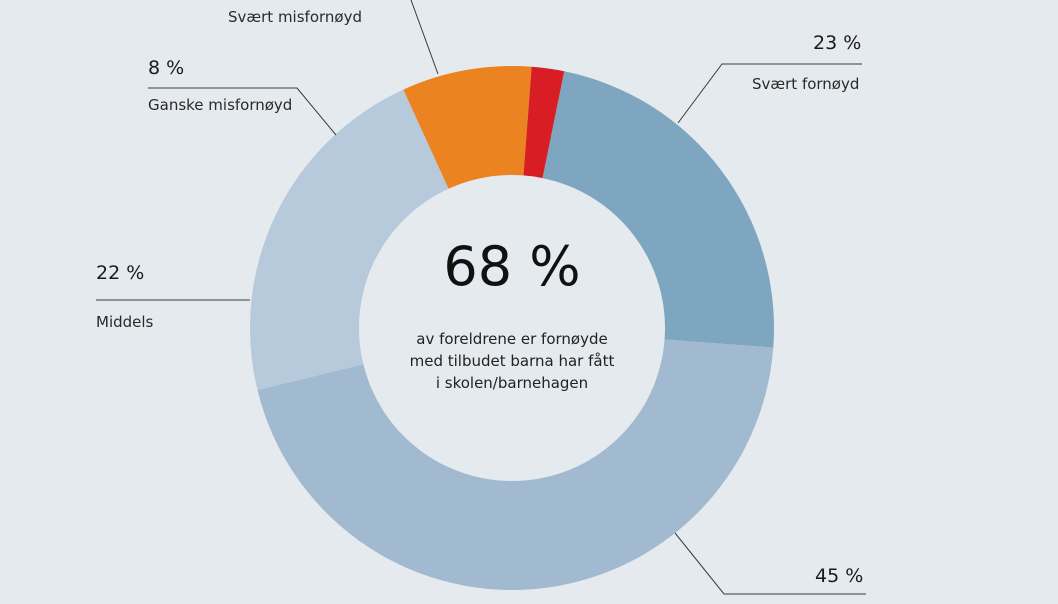  What do you see at coordinates (512, 339) in the screenshot?
I see `center-line-1: av foreldrene er fornøyde` at bounding box center [512, 339].